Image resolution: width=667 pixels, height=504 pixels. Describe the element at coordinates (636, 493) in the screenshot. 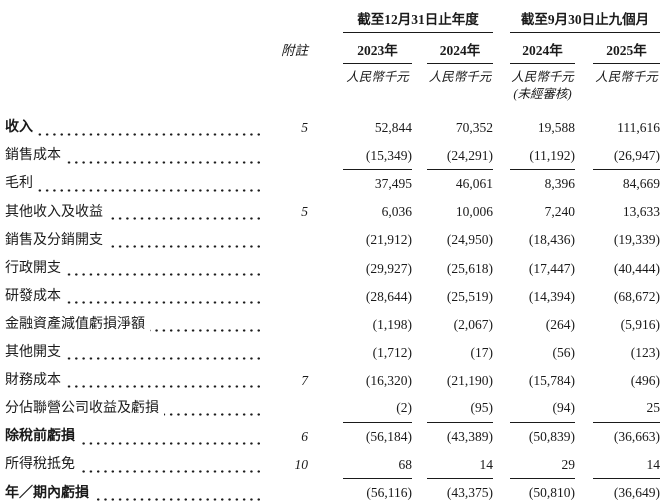

I see `value-cell: (36,649)` at that location.